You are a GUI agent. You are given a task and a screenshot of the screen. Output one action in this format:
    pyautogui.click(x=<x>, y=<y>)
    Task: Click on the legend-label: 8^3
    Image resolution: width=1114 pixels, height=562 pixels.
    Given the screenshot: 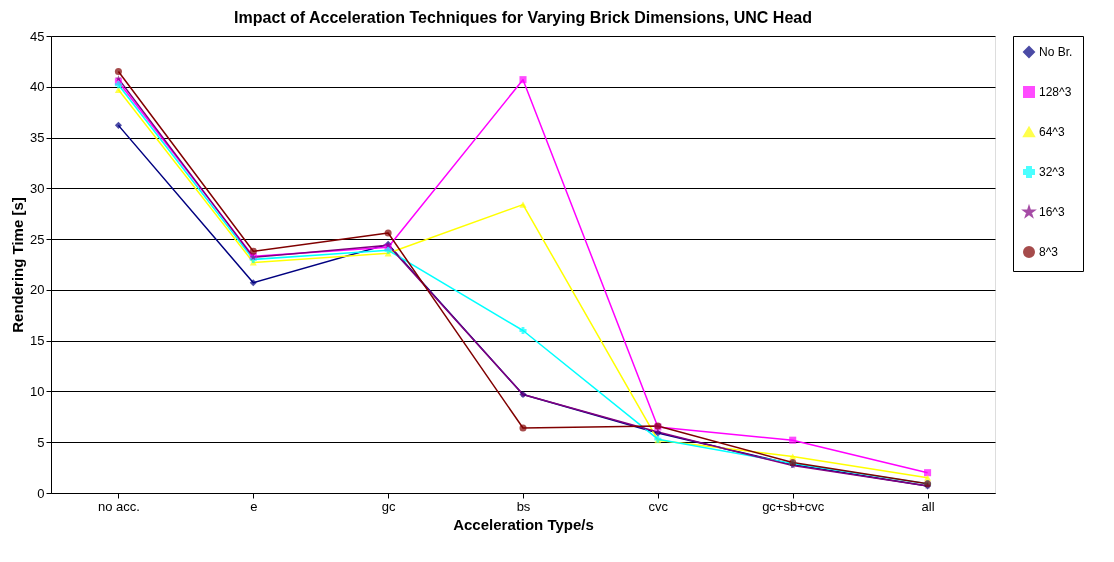 What is the action you would take?
    pyautogui.click(x=1049, y=252)
    